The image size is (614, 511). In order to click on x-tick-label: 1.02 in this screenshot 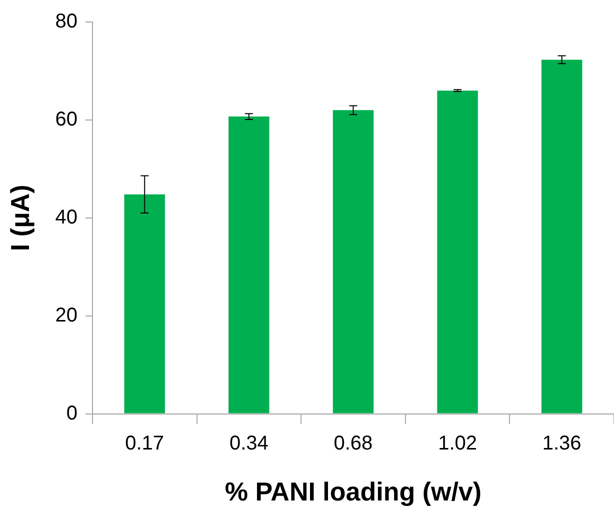, I will do `click(458, 443)`.